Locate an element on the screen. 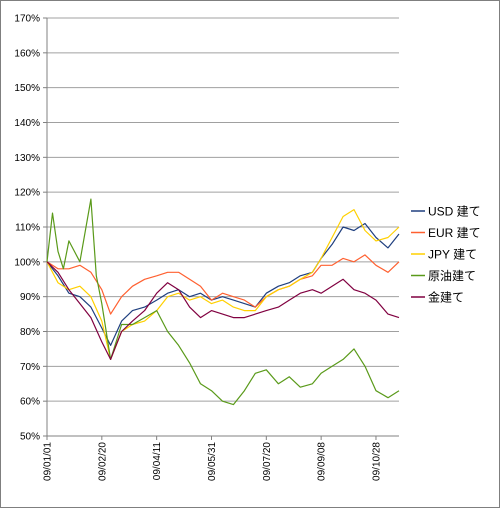 The height and width of the screenshot is (508, 500). y-tick-label: 110% is located at coordinates (27, 228).